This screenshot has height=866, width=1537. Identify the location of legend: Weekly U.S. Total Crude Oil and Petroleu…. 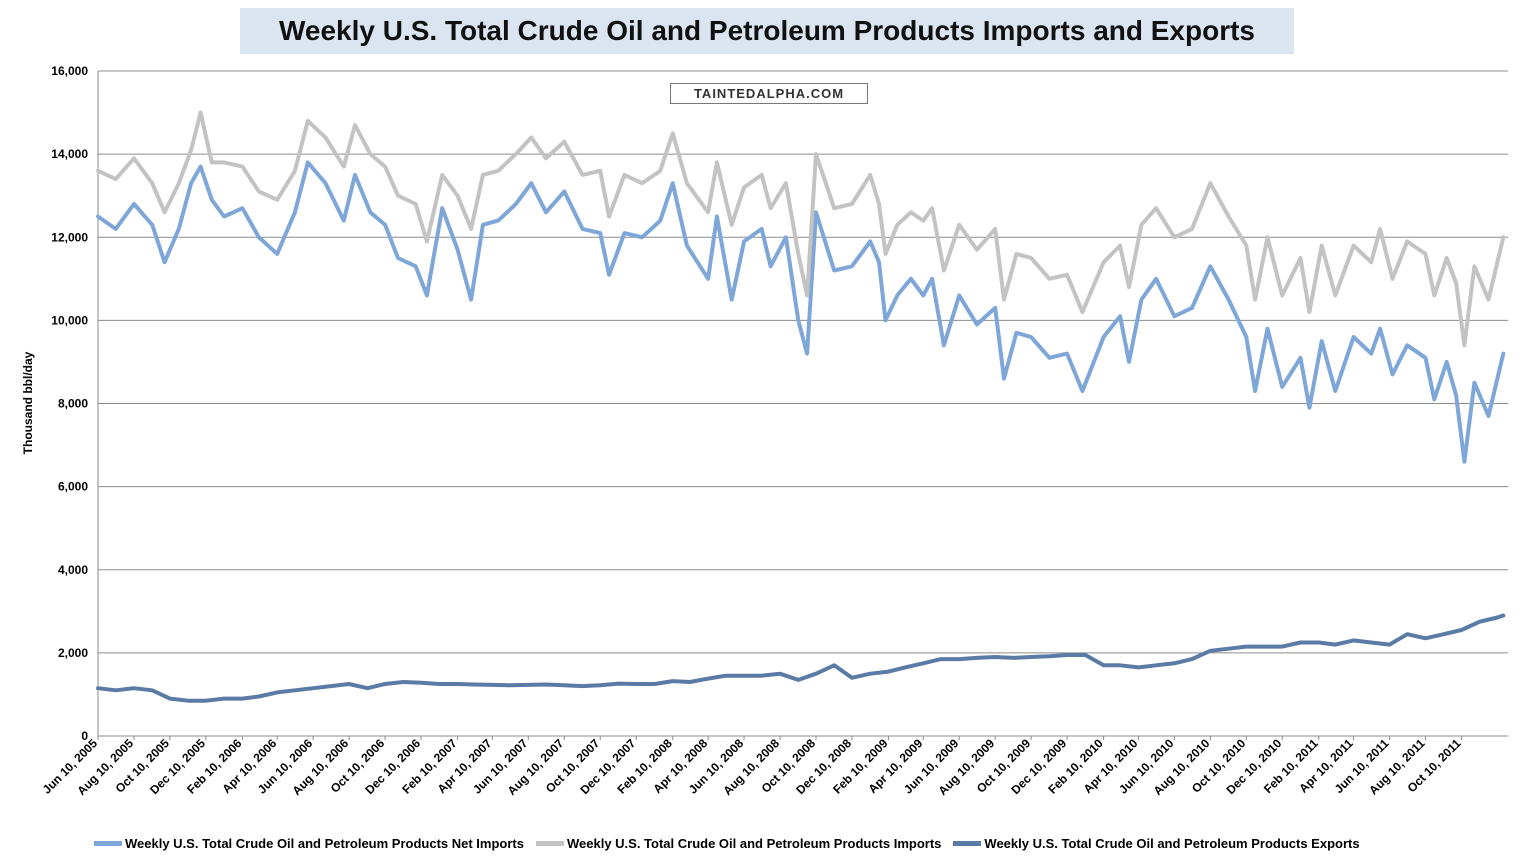
(794, 843).